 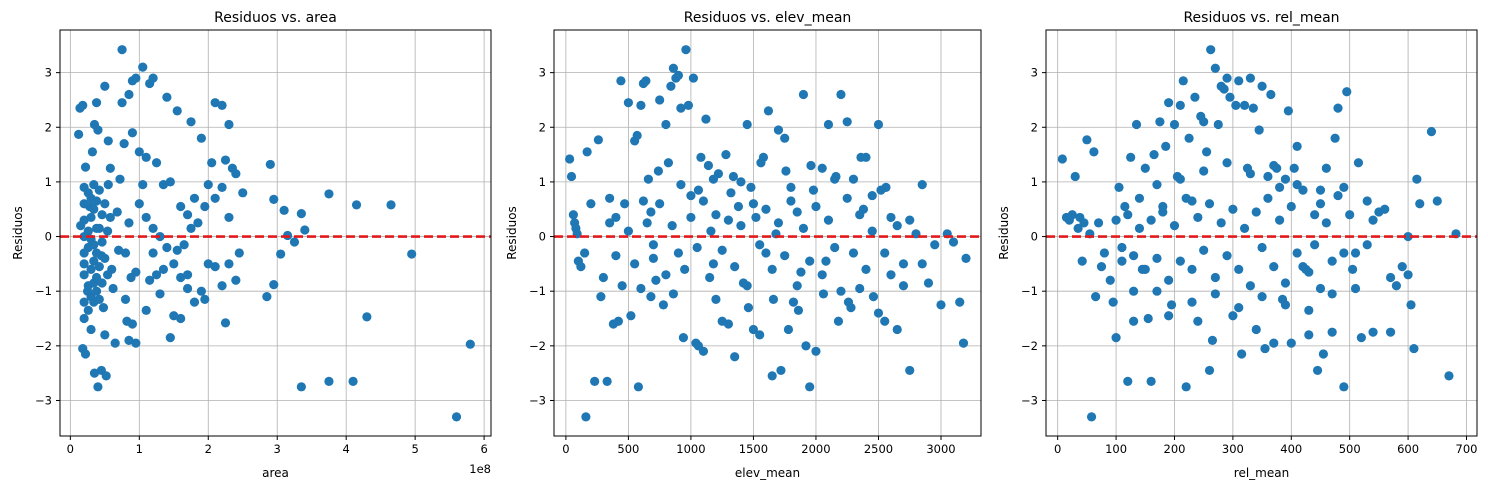 What do you see at coordinates (878, 449) in the screenshot?
I see `x-tick-label: 2500` at bounding box center [878, 449].